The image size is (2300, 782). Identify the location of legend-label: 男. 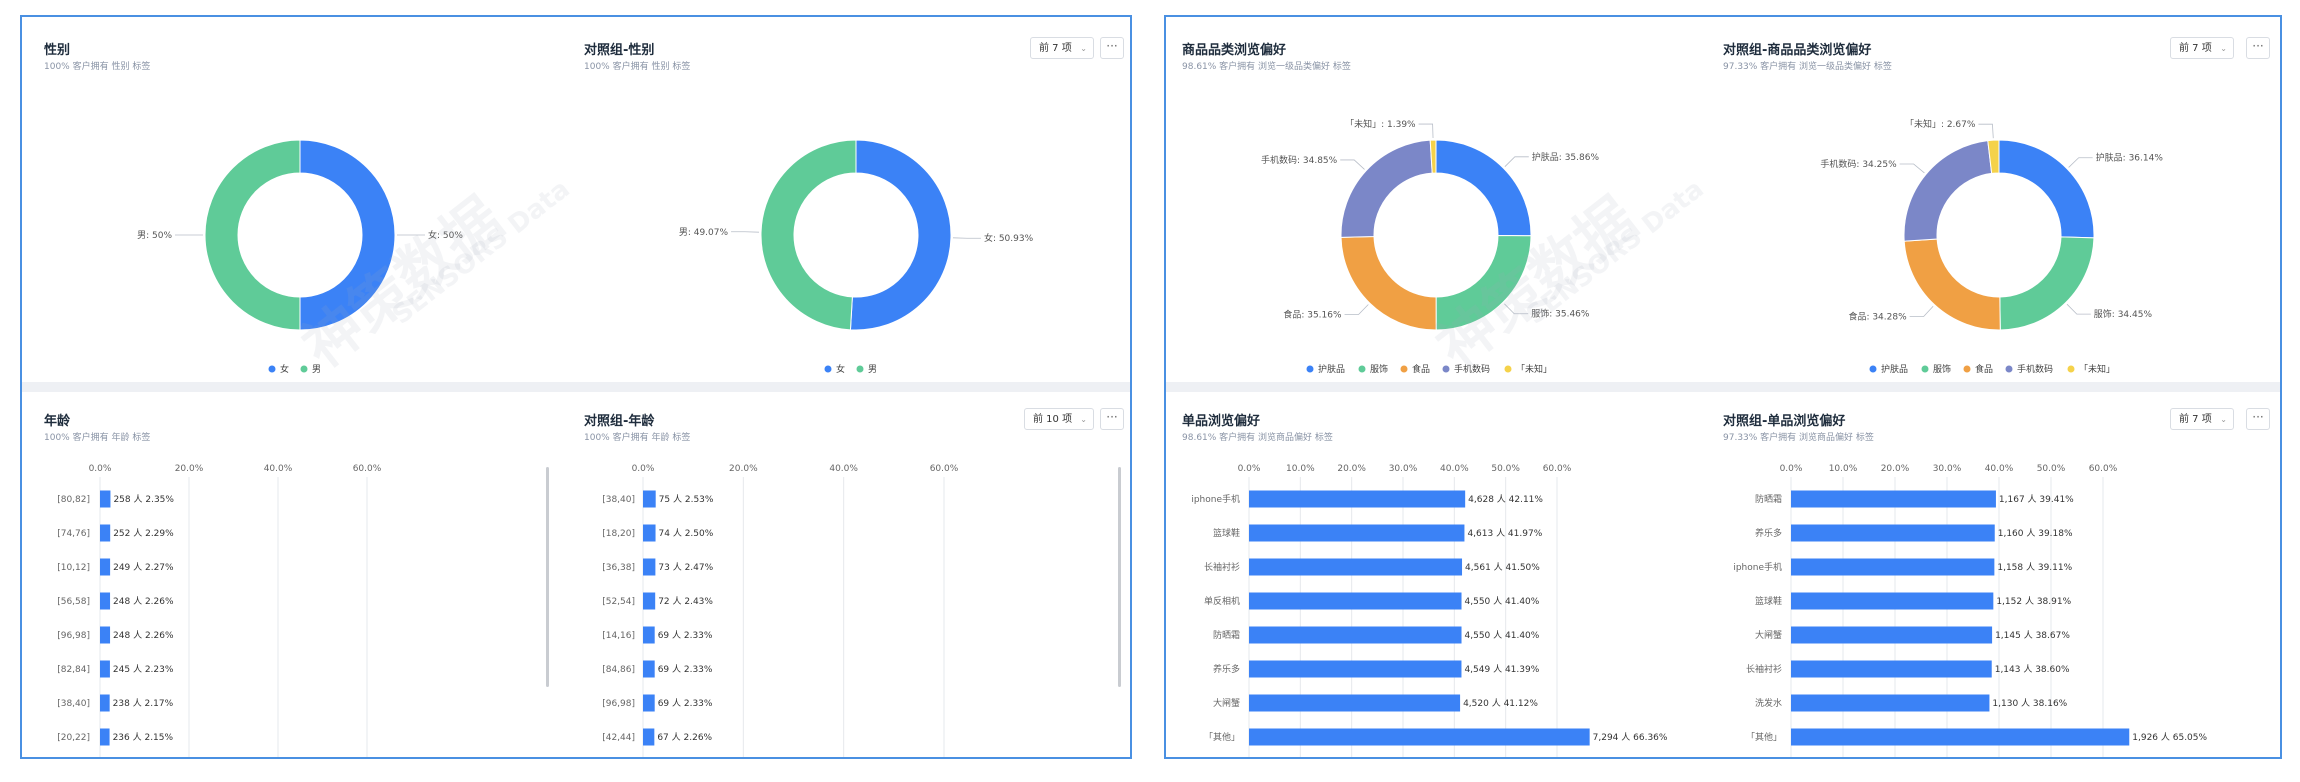
(316, 369).